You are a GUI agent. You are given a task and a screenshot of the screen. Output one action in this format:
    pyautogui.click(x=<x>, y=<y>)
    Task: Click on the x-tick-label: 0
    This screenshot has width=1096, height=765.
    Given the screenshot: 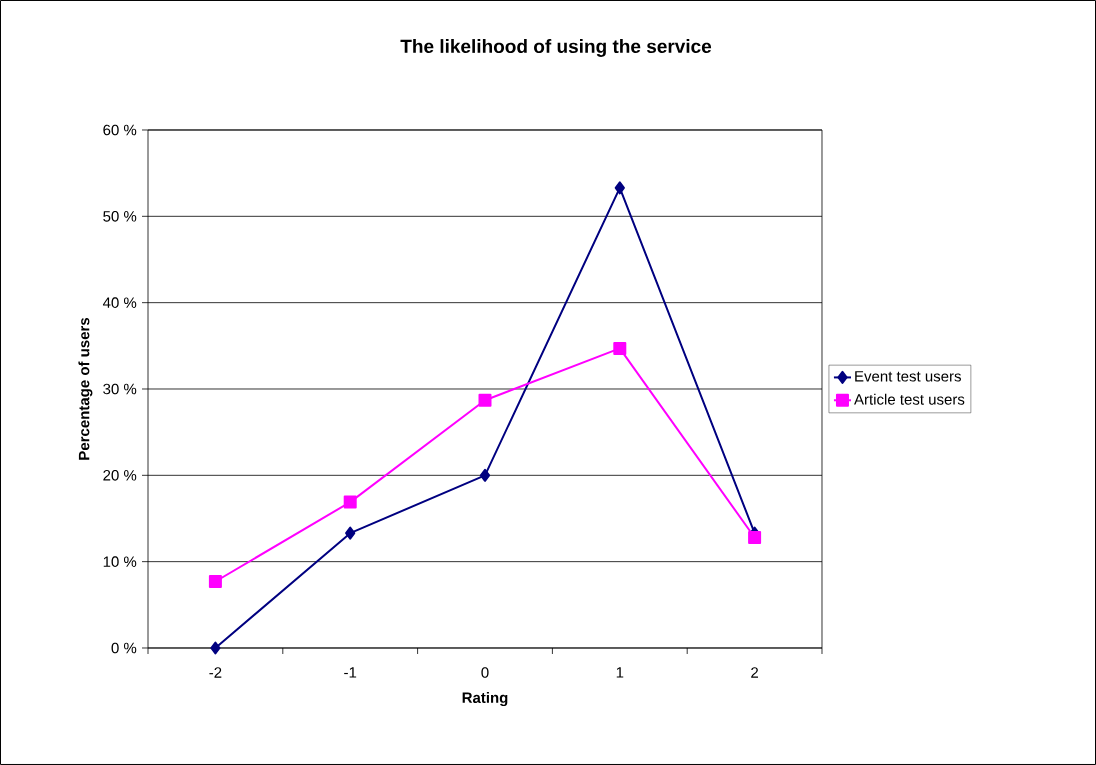 What is the action you would take?
    pyautogui.click(x=485, y=672)
    